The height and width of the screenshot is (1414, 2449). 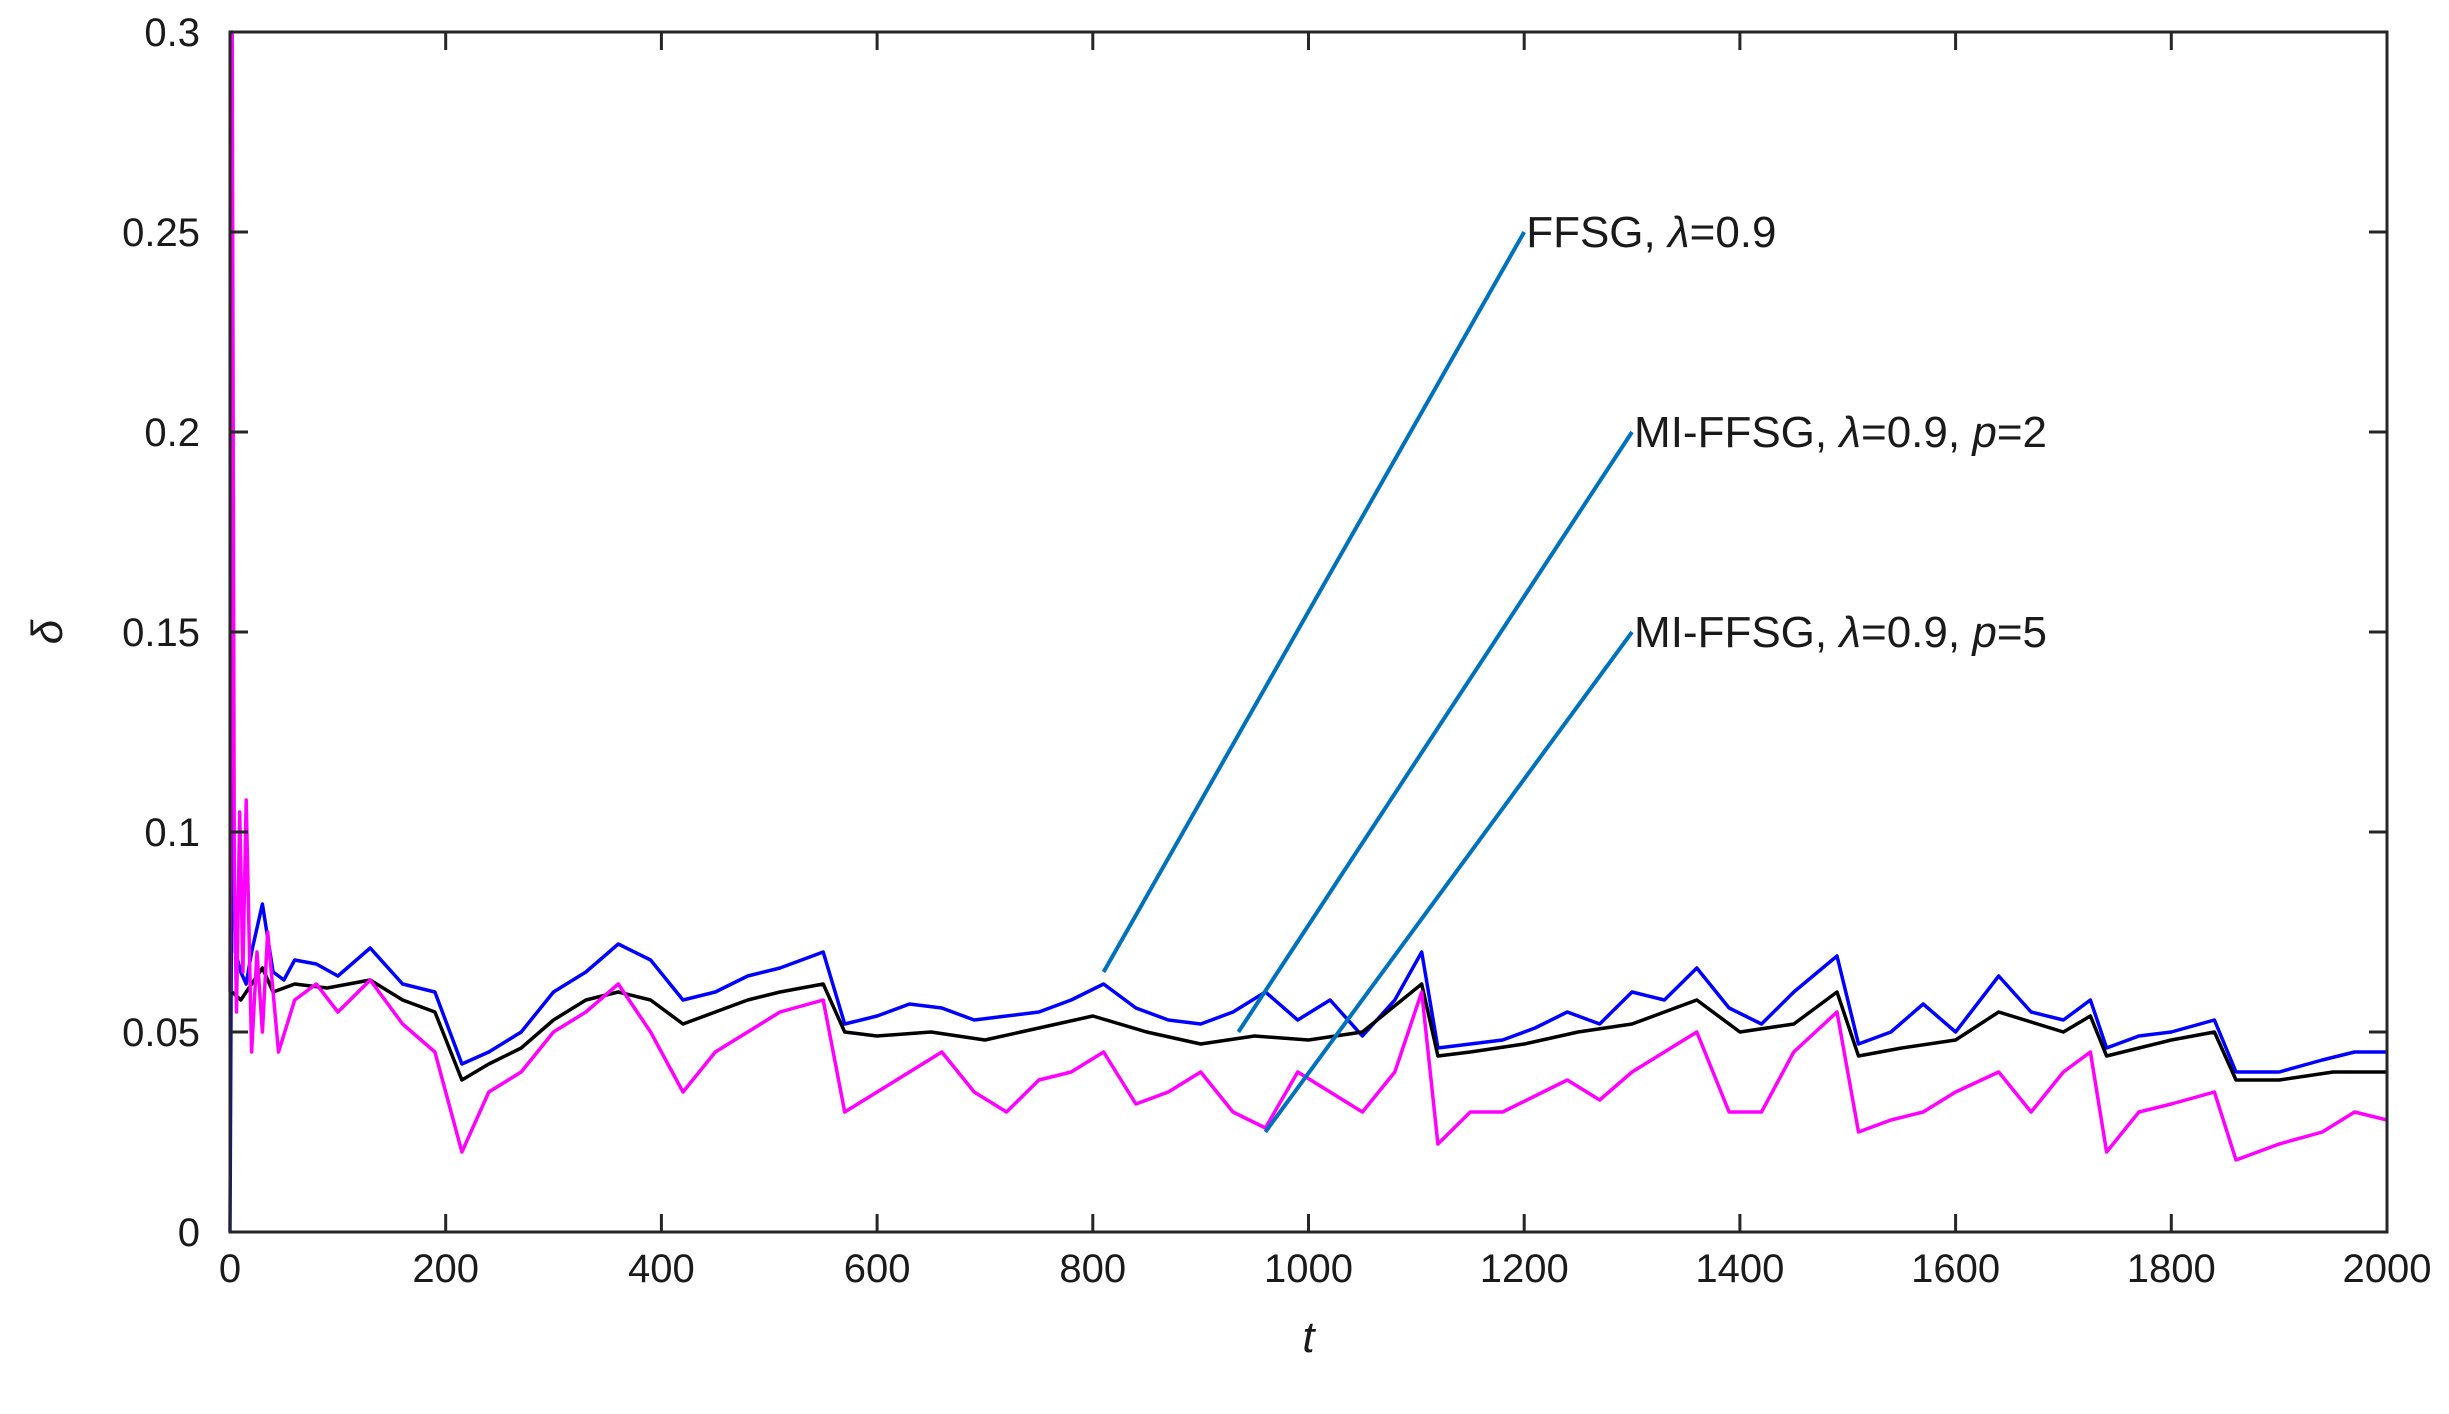 I want to click on x-tick-label: 600, so click(x=877, y=1269).